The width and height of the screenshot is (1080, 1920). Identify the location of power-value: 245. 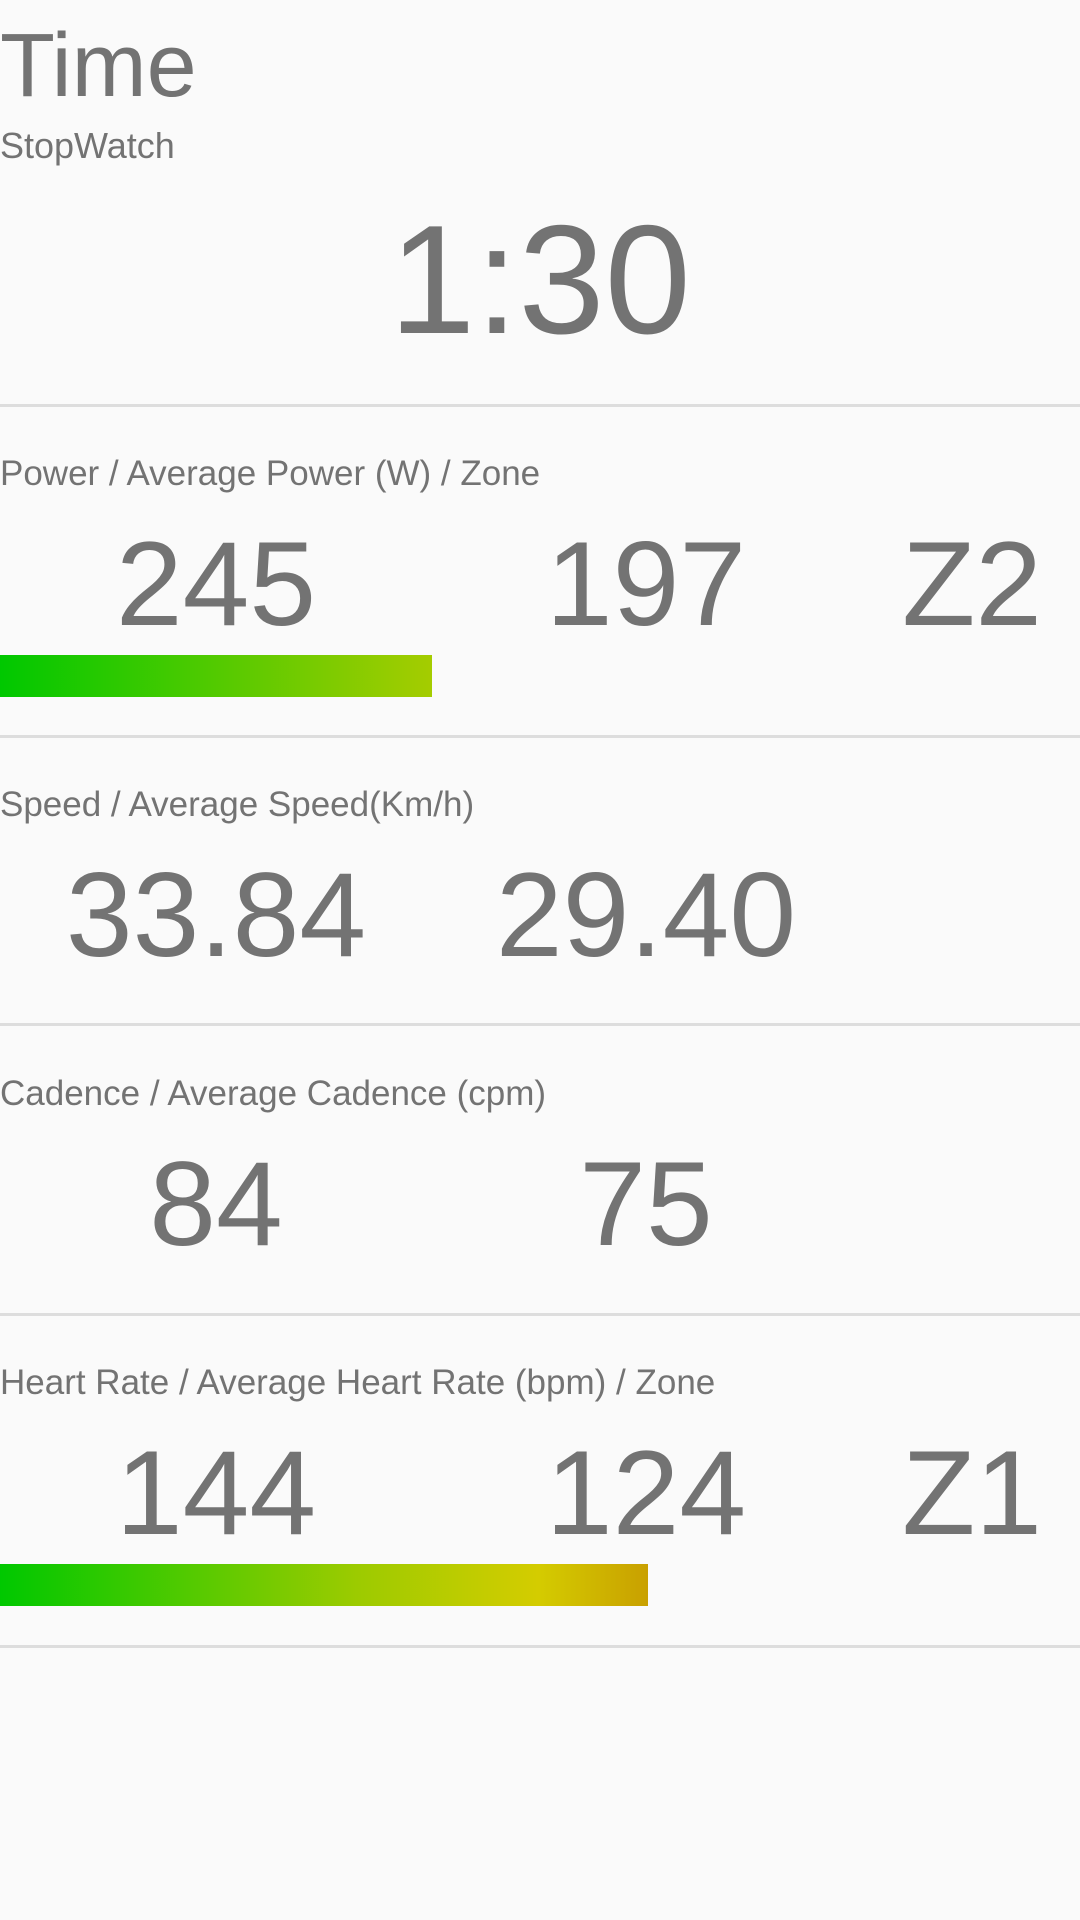
(216, 584).